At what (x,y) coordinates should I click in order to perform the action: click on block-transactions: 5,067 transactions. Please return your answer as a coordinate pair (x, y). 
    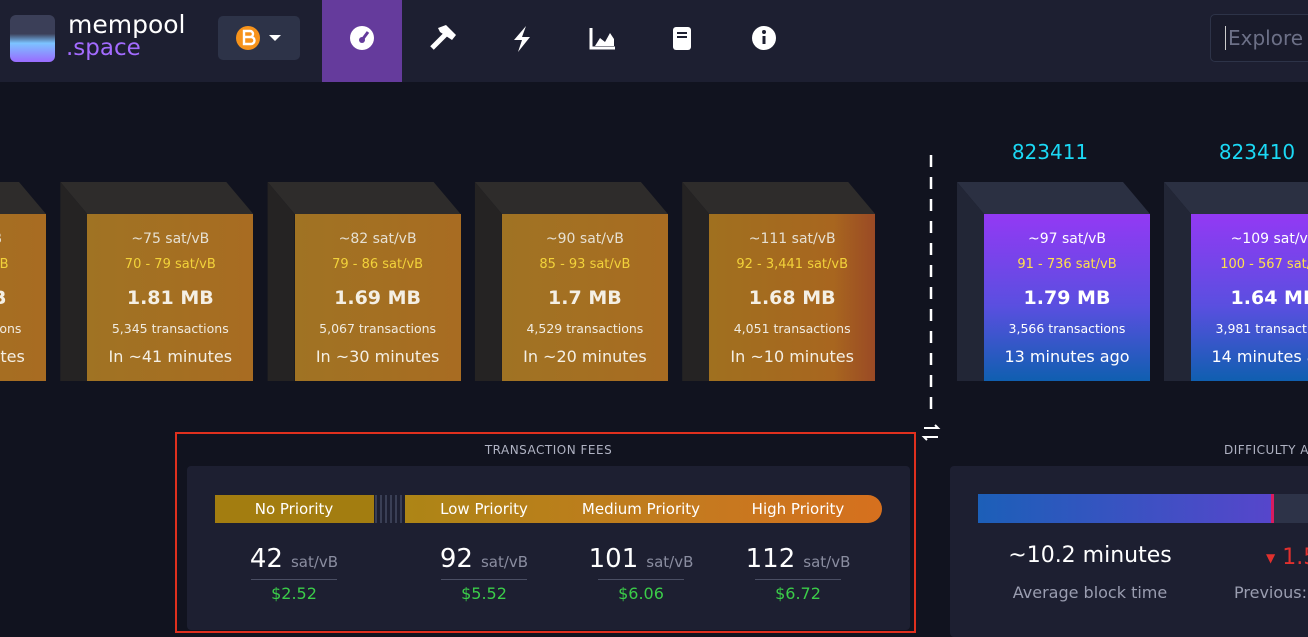
    Looking at the image, I should click on (378, 328).